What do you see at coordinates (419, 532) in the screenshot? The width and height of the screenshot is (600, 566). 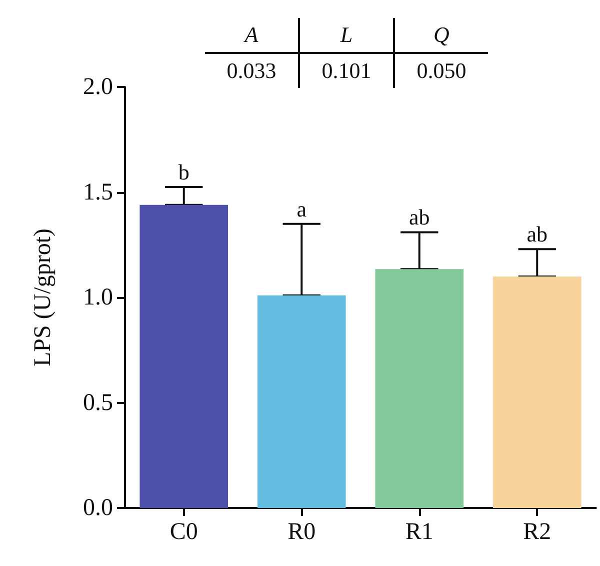 I see `x-tick-label: R1` at bounding box center [419, 532].